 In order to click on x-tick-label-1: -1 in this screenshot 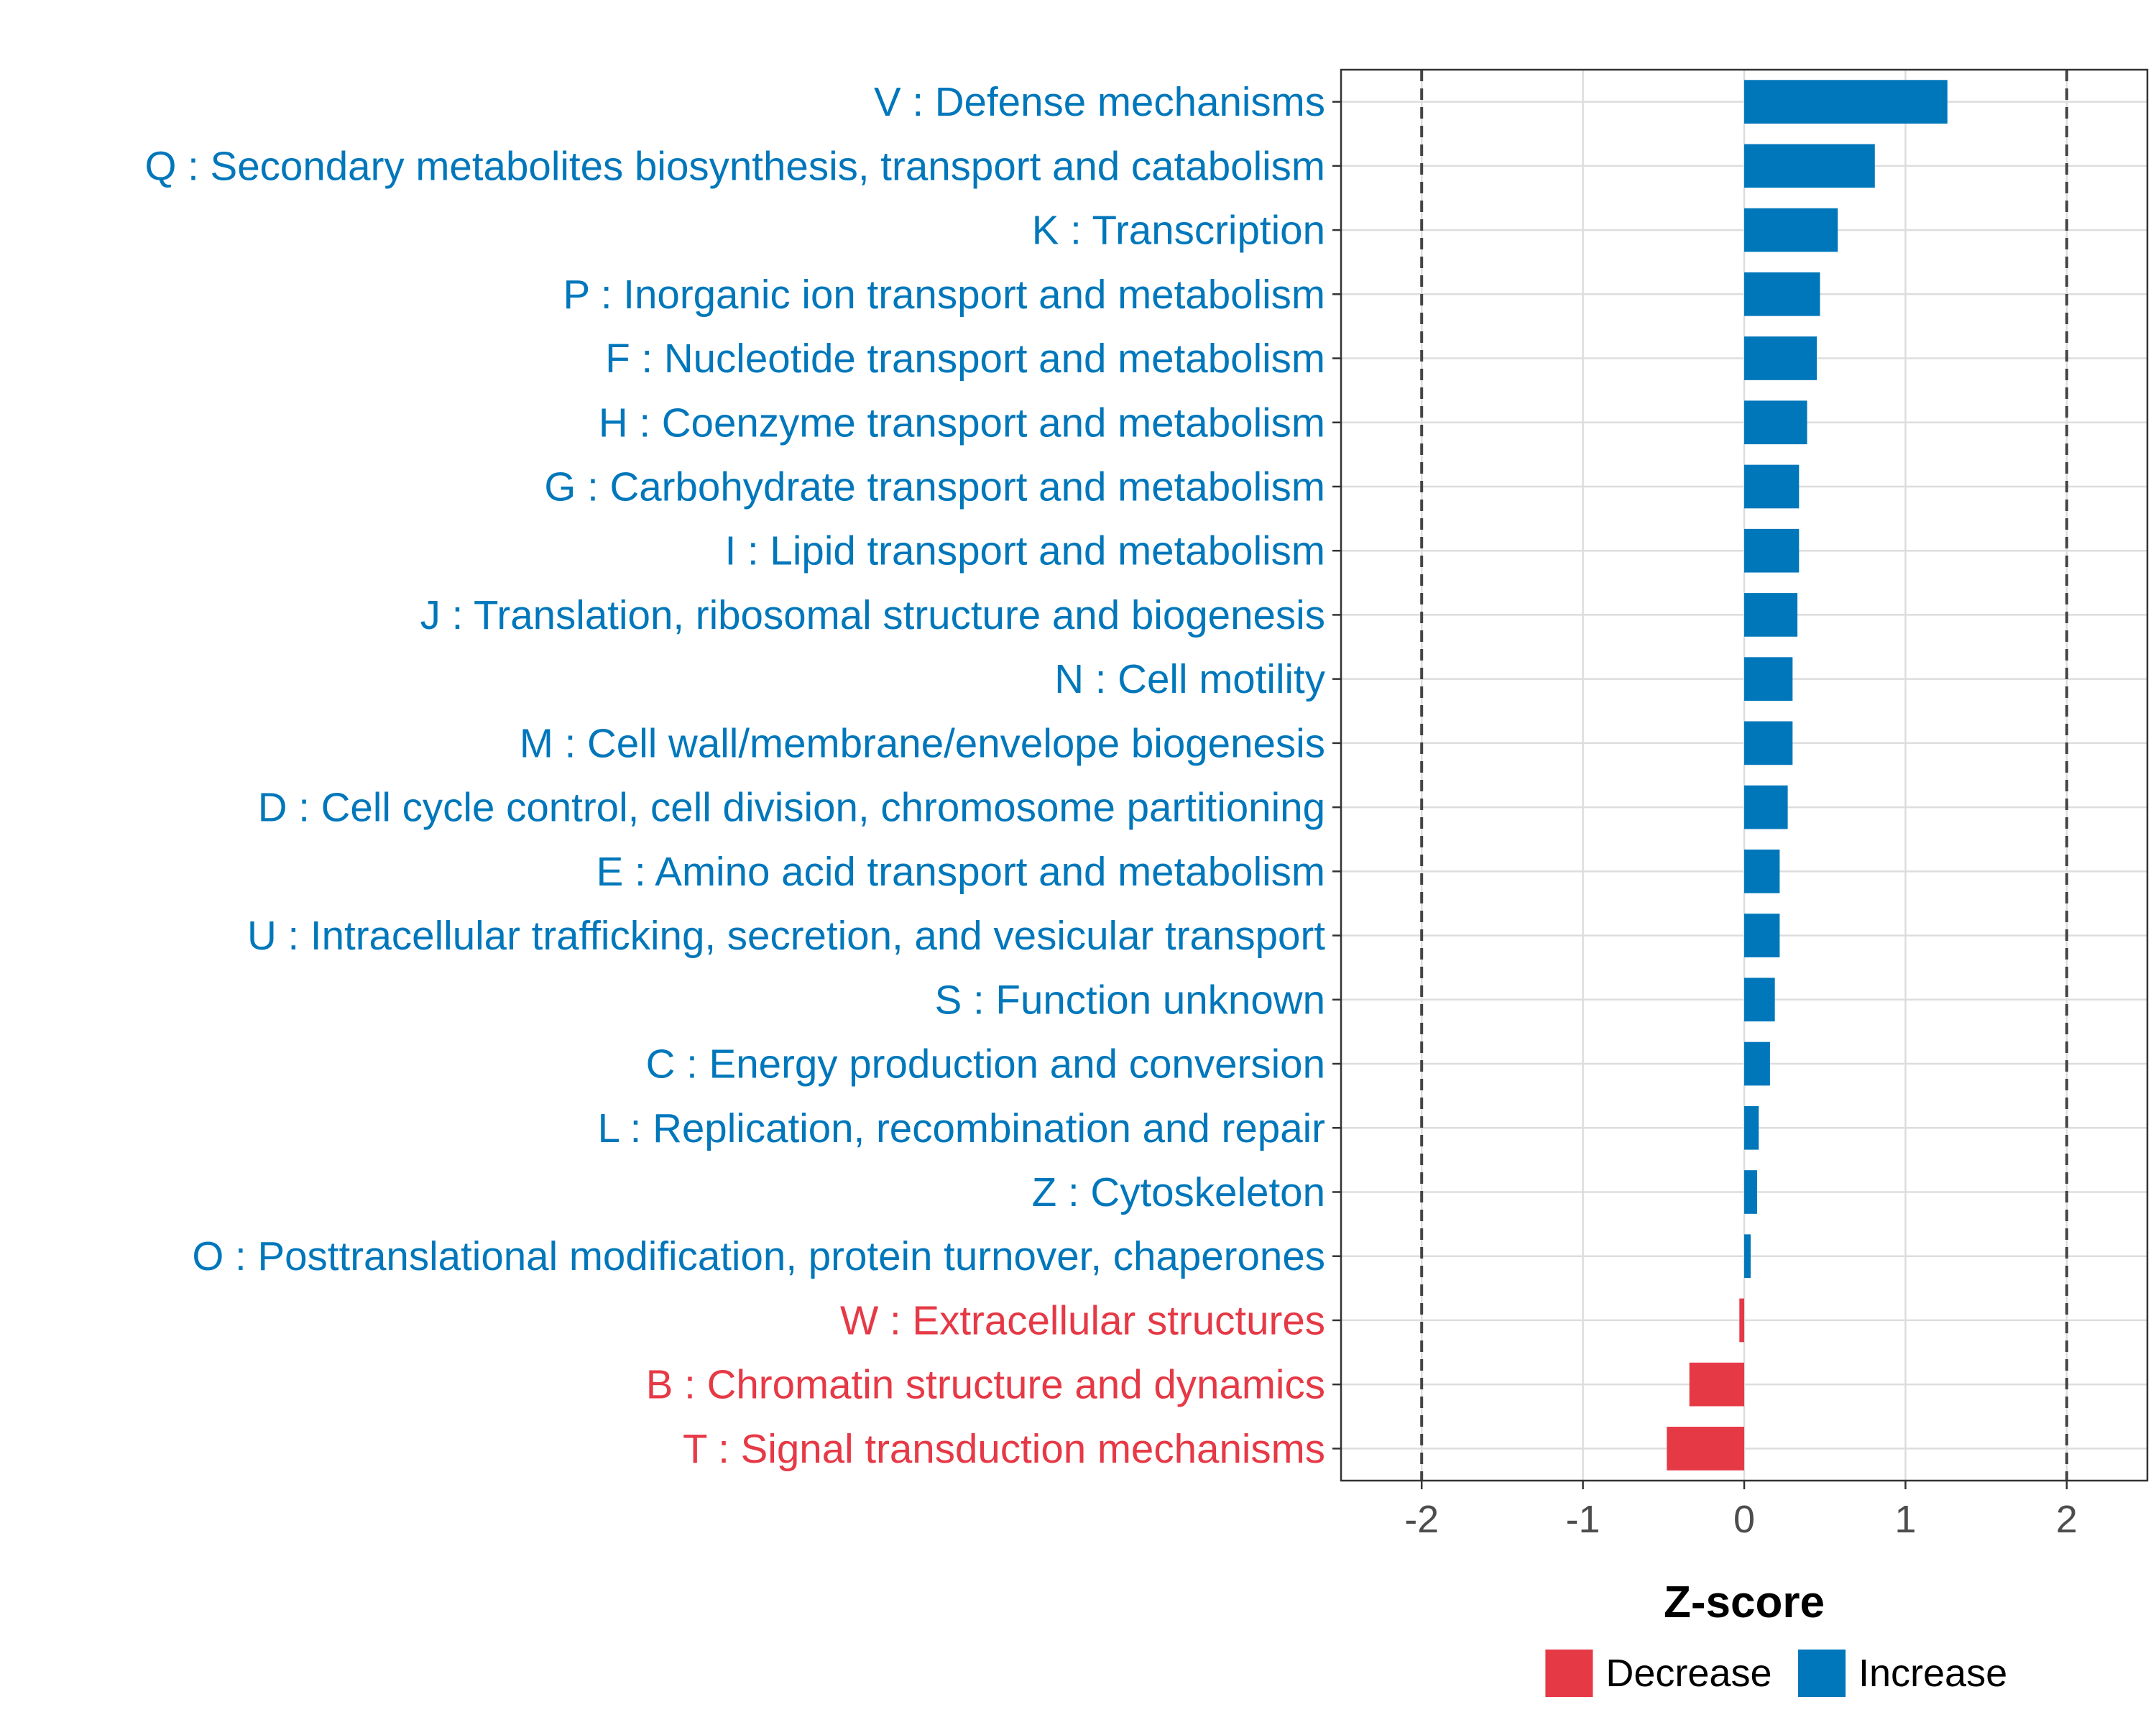, I will do `click(1583, 1519)`.